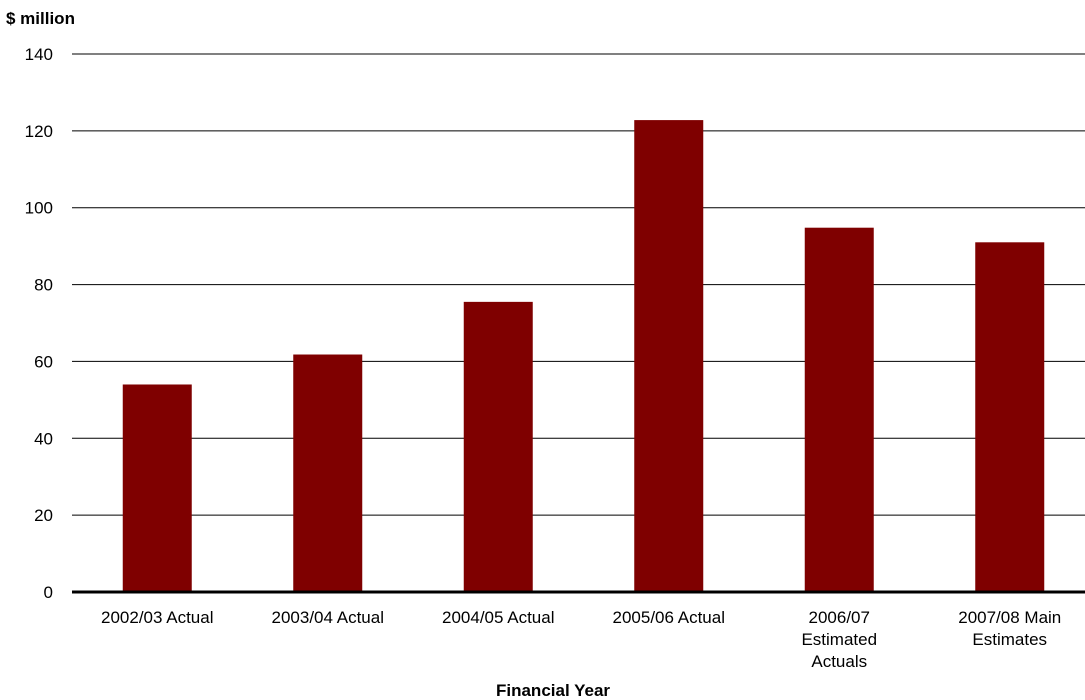 This screenshot has height=700, width=1085. I want to click on y-tick-label: 120, so click(39, 131).